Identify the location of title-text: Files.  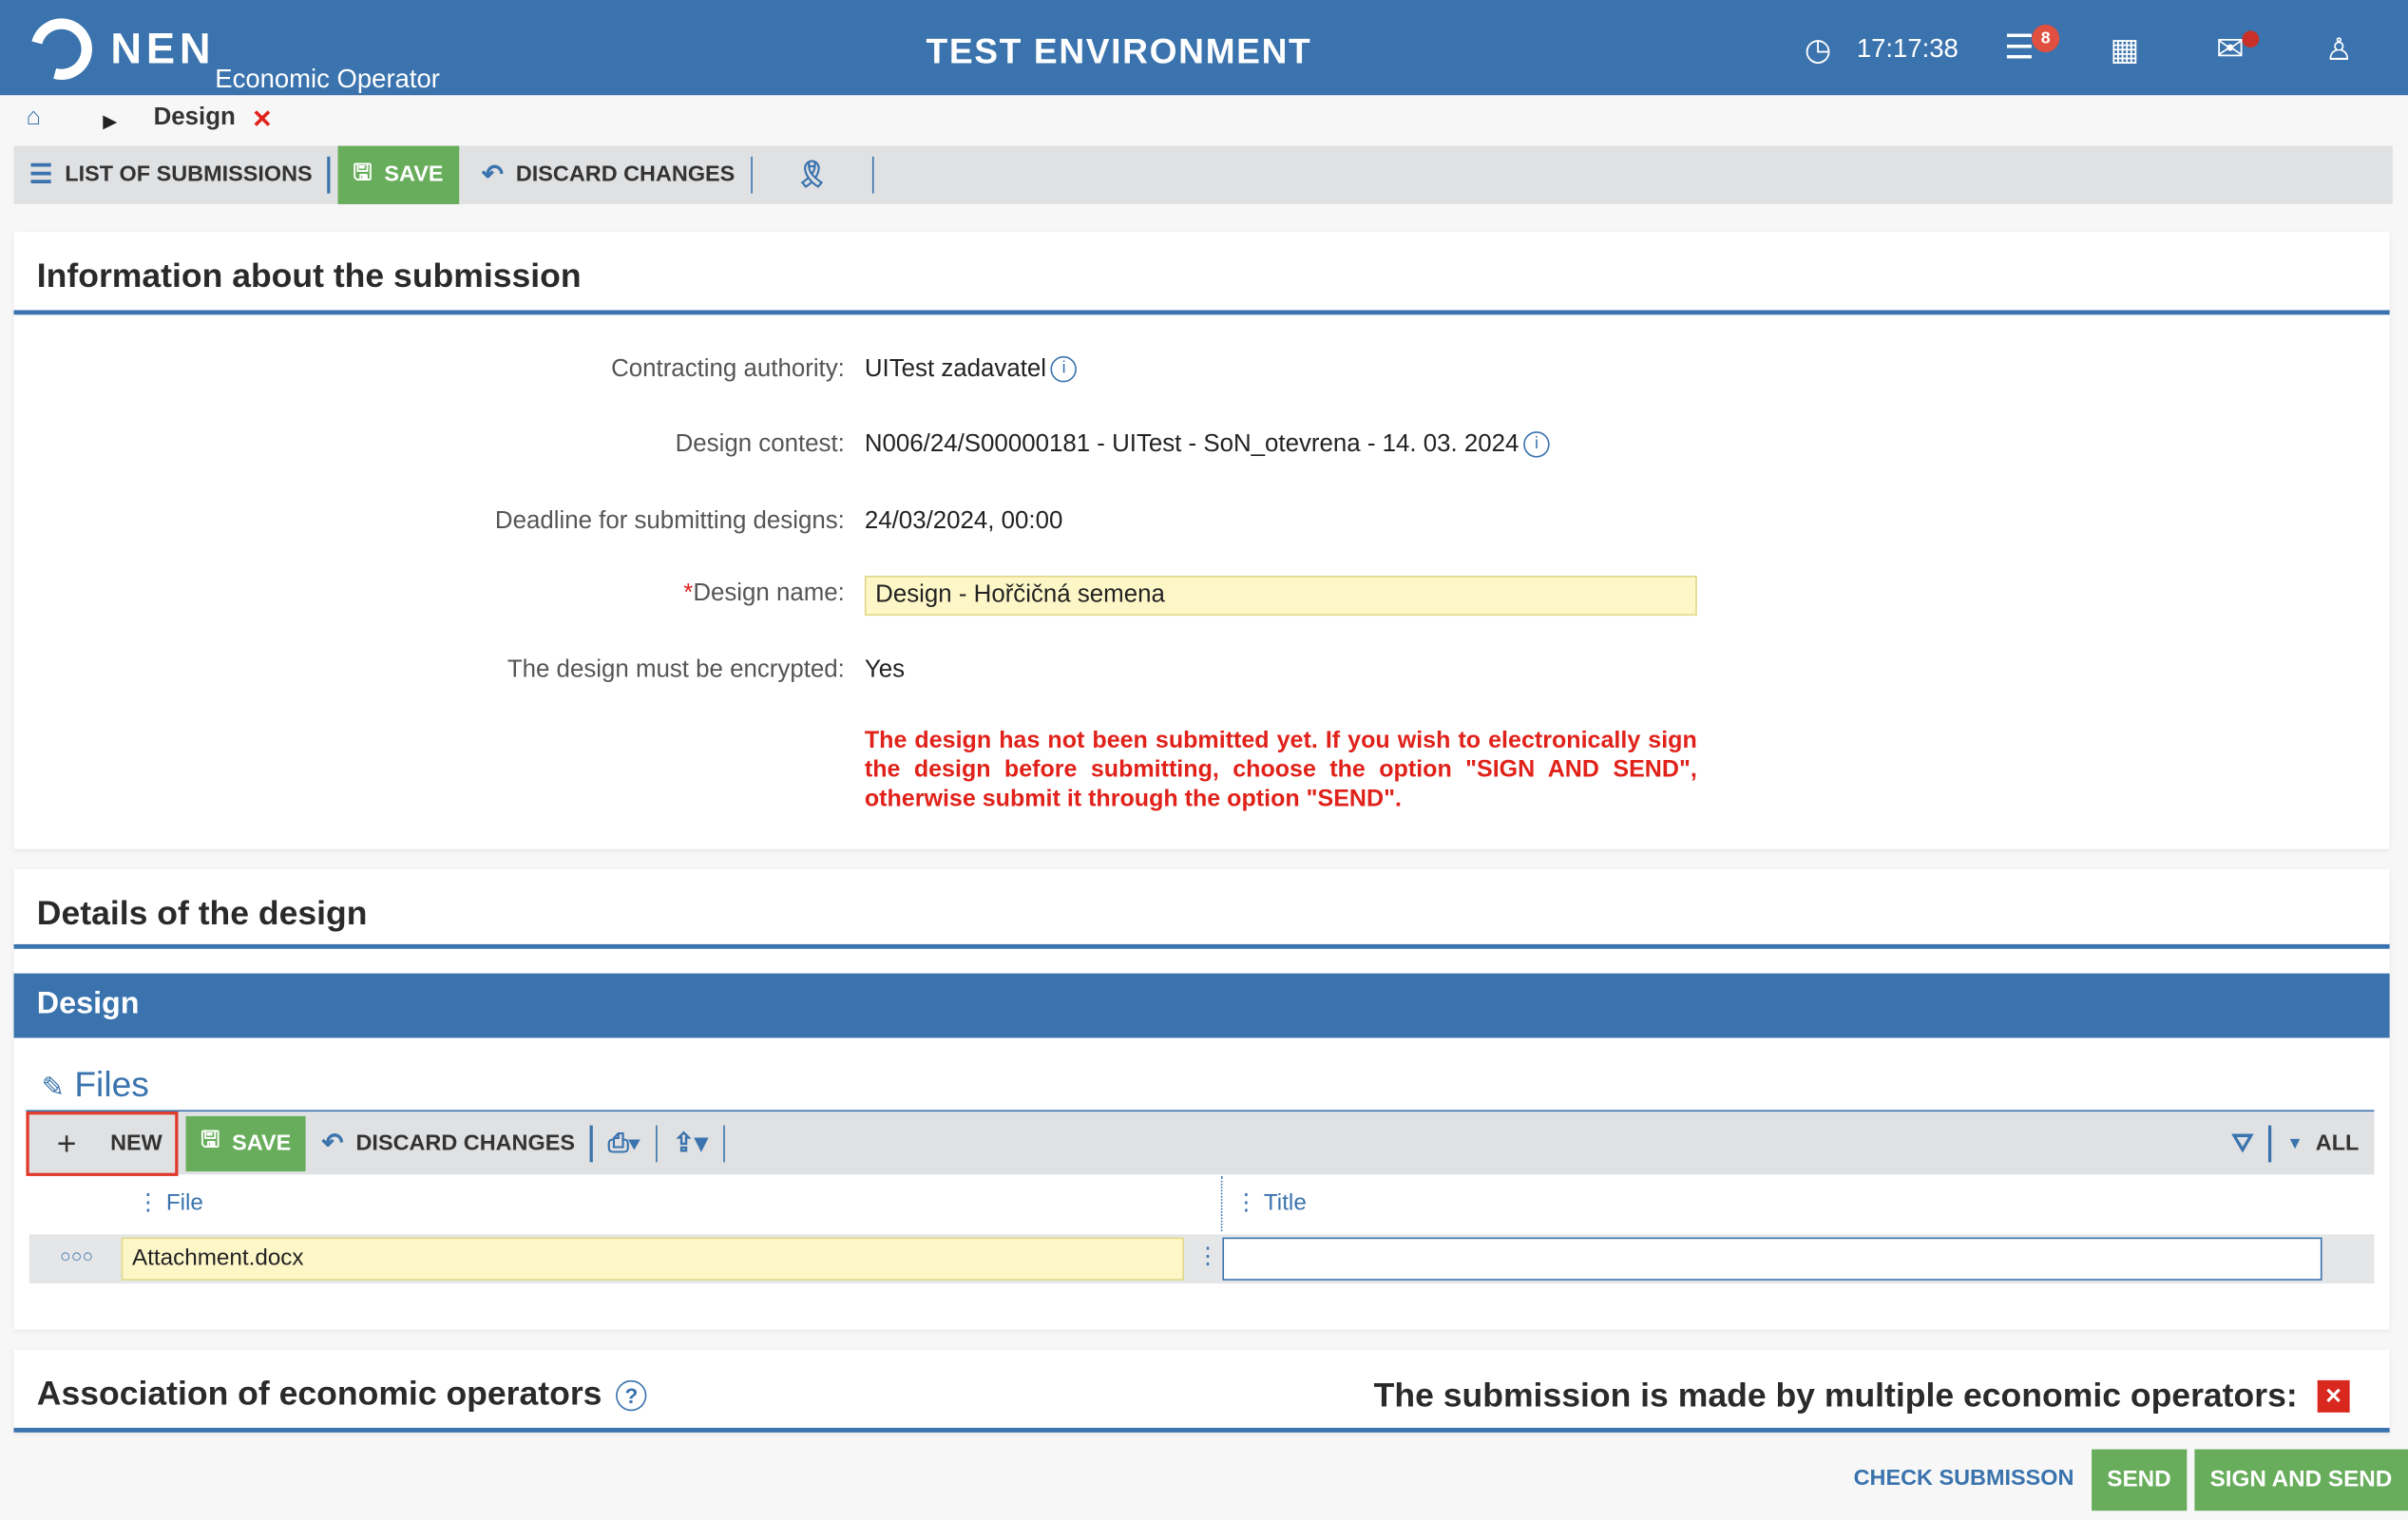
(112, 1083).